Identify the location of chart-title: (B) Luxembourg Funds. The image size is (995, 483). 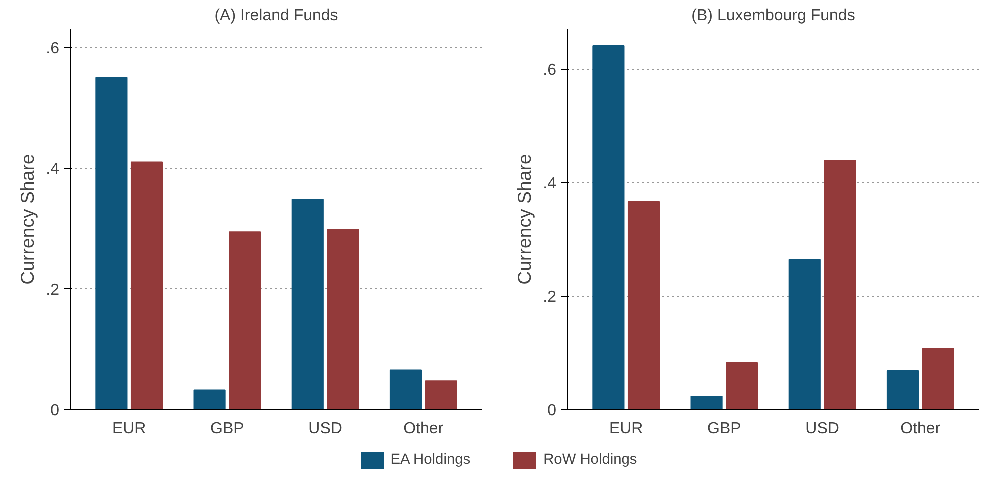
(774, 16).